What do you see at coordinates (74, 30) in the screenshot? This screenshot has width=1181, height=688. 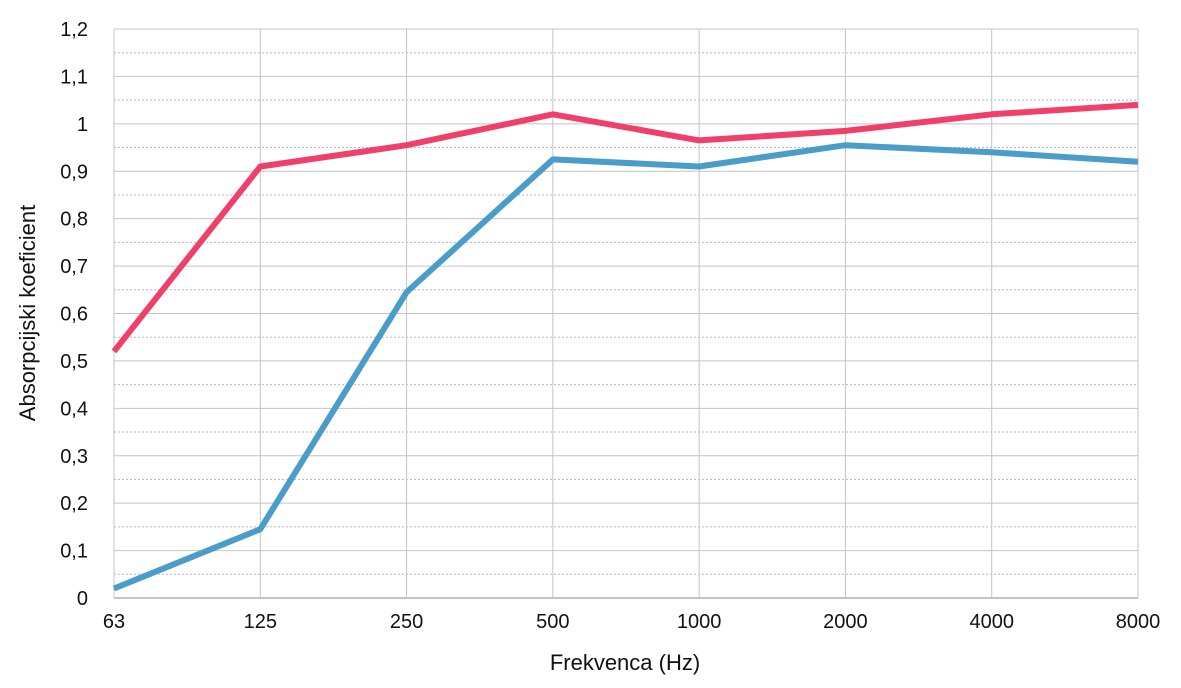 I see `y-tick-label: 1,2` at bounding box center [74, 30].